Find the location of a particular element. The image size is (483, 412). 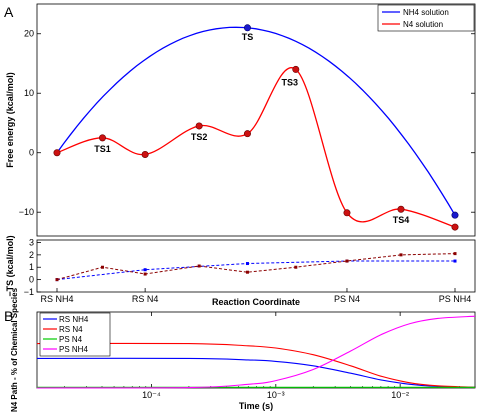

legend-label-ps-n4: PS N4 is located at coordinates (71, 339).